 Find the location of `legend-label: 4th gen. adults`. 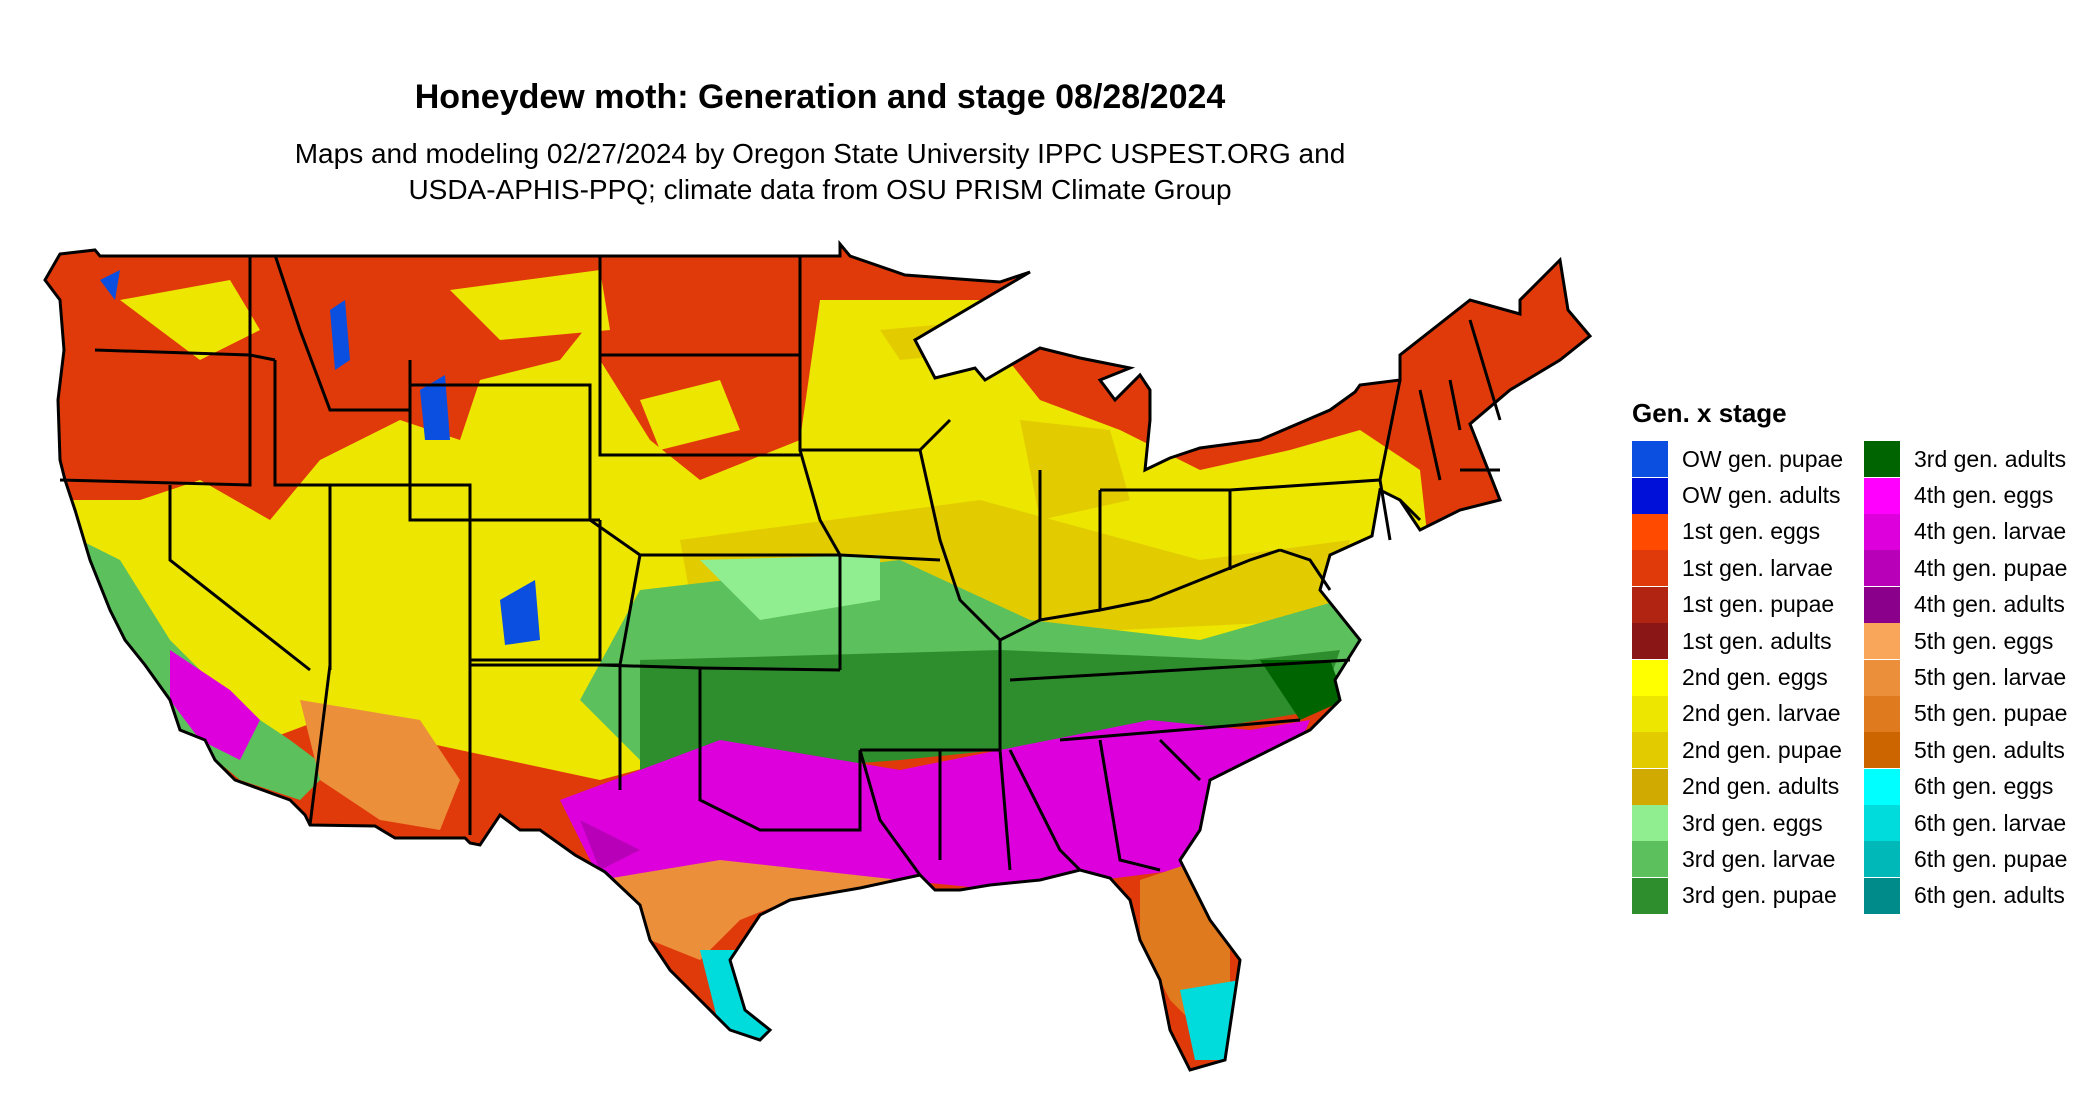

legend-label: 4th gen. adults is located at coordinates (1989, 604).